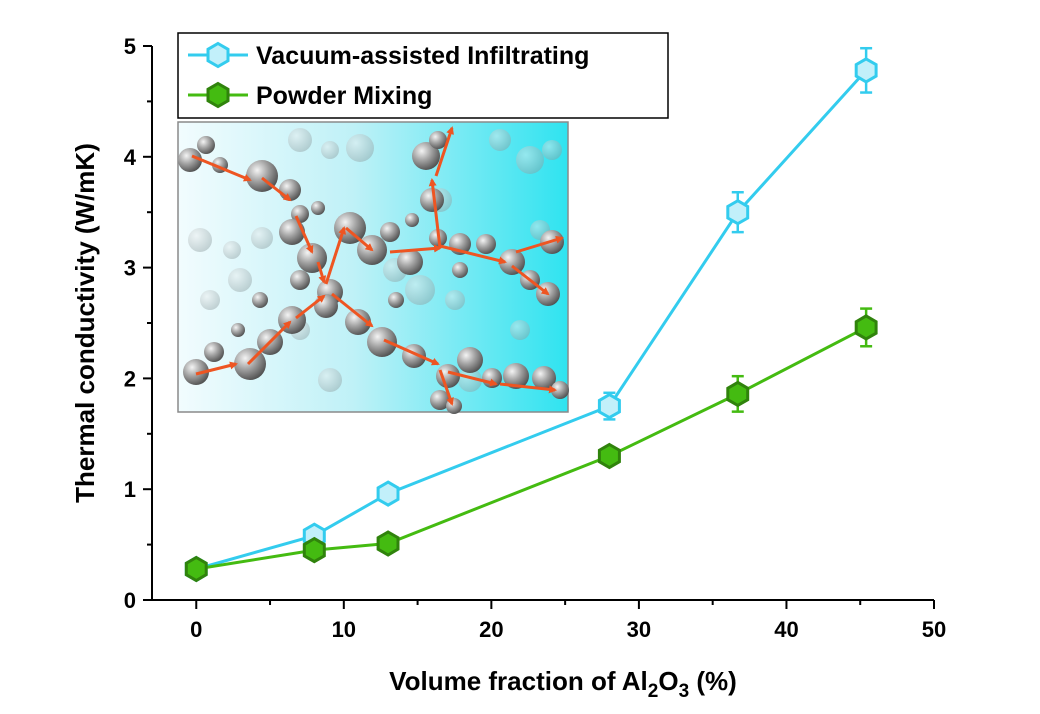 Image resolution: width=1040 pixels, height=714 pixels. Describe the element at coordinates (130, 489) in the screenshot. I see `y-tick-label: 1` at that location.